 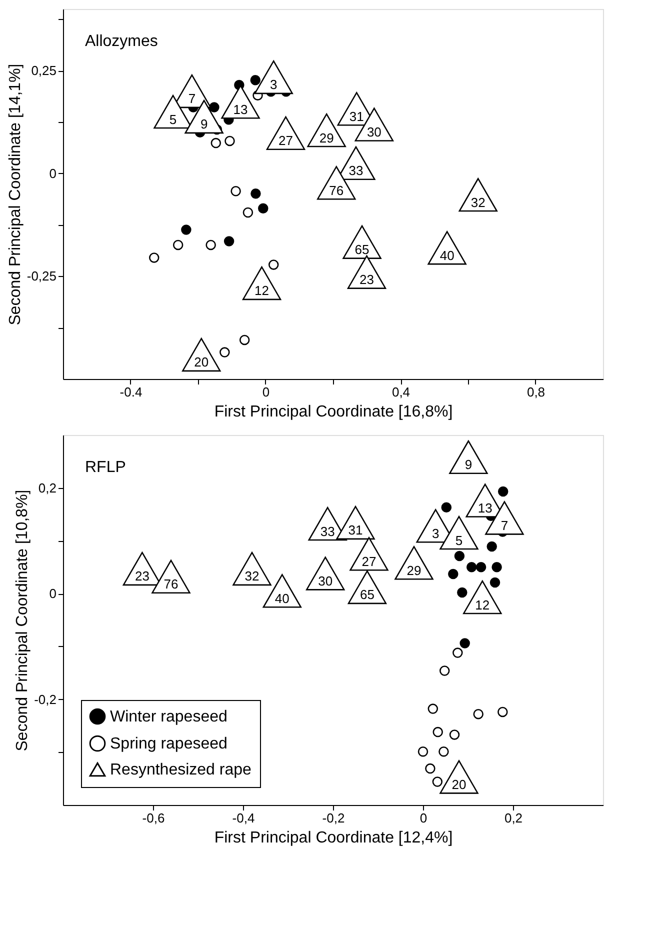 What do you see at coordinates (536, 392) in the screenshot?
I see `x-tick-label: 0,8` at bounding box center [536, 392].